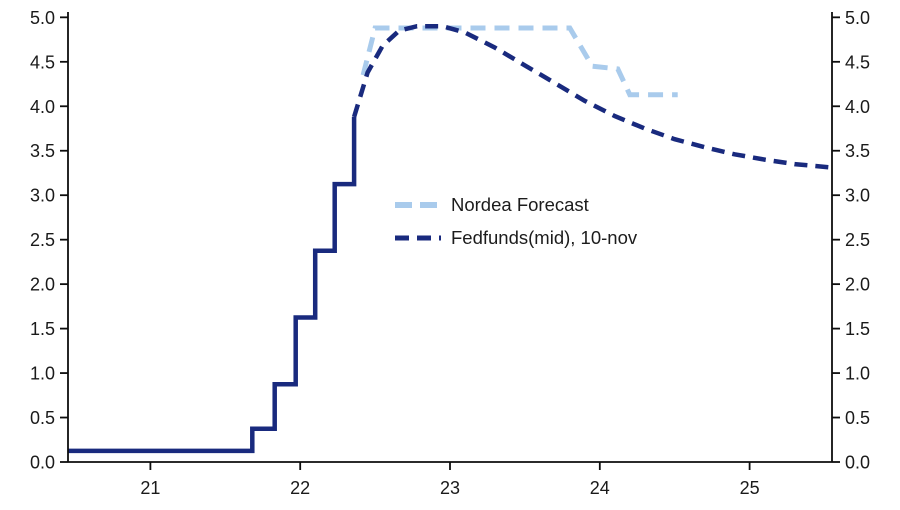  I want to click on y-tick-label-left: 2.5, so click(42, 240).